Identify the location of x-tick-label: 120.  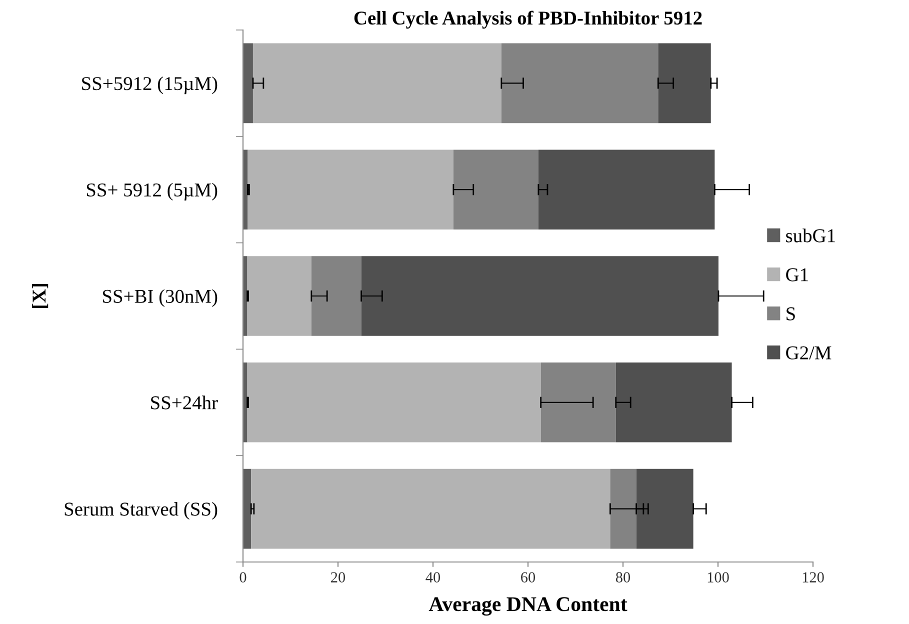
(813, 577).